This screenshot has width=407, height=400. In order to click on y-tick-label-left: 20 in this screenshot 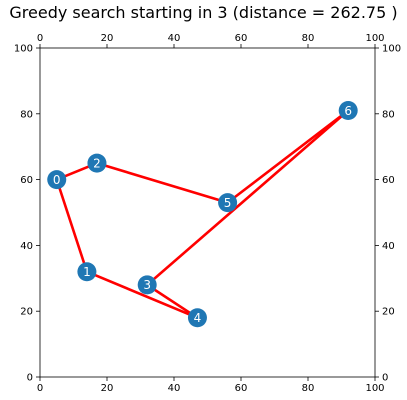, I will do `click(26, 312)`.